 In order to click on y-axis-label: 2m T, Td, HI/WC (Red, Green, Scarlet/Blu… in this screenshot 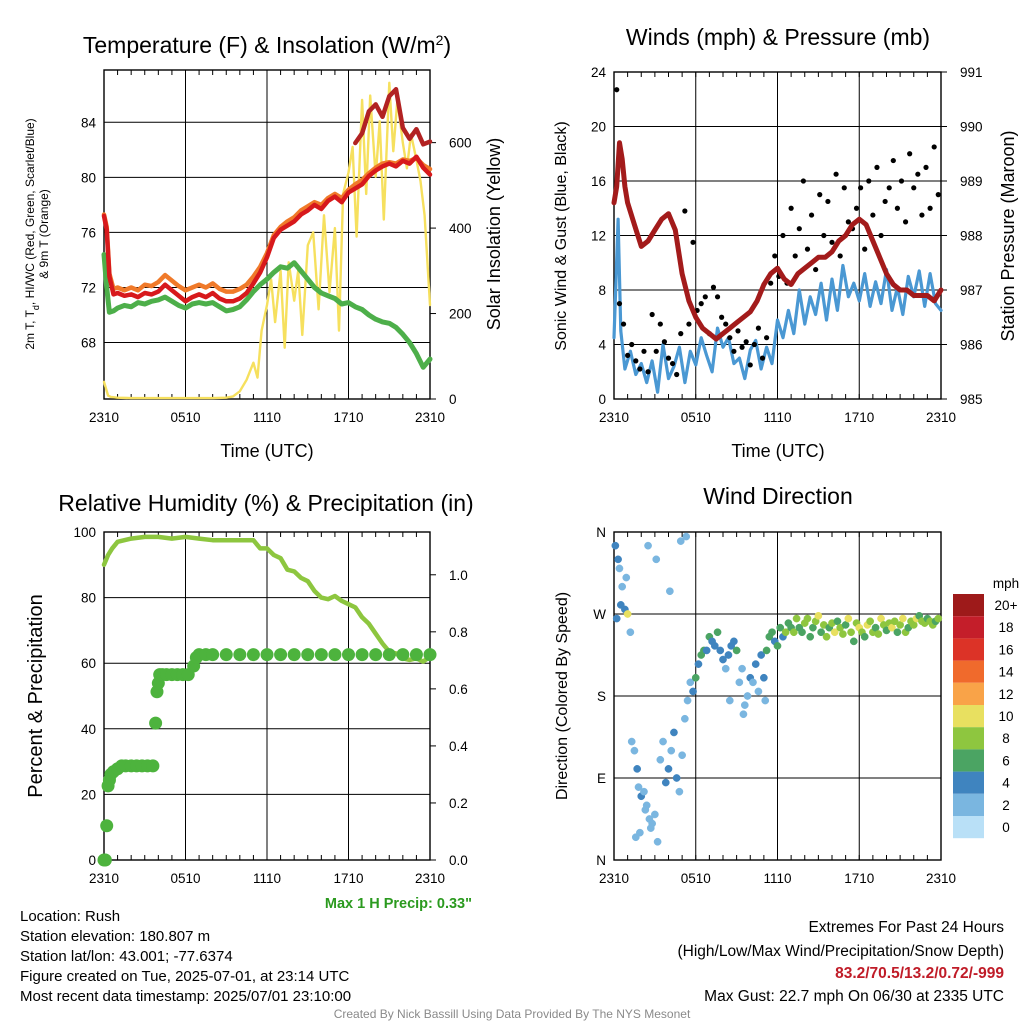, I will do `click(32, 233)`.